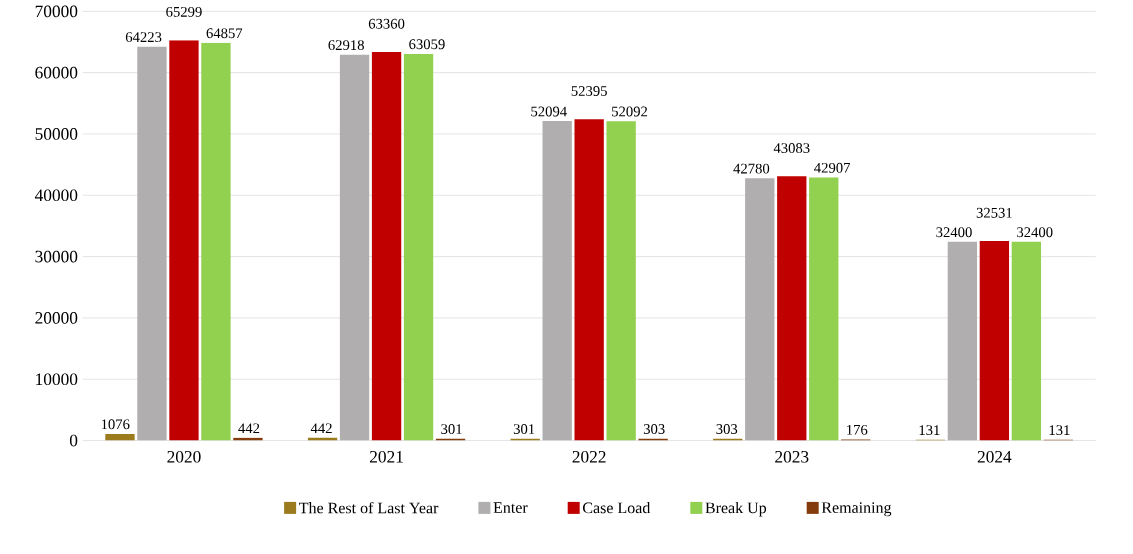 This screenshot has height=554, width=1133. I want to click on data-label: 63360, so click(386, 23).